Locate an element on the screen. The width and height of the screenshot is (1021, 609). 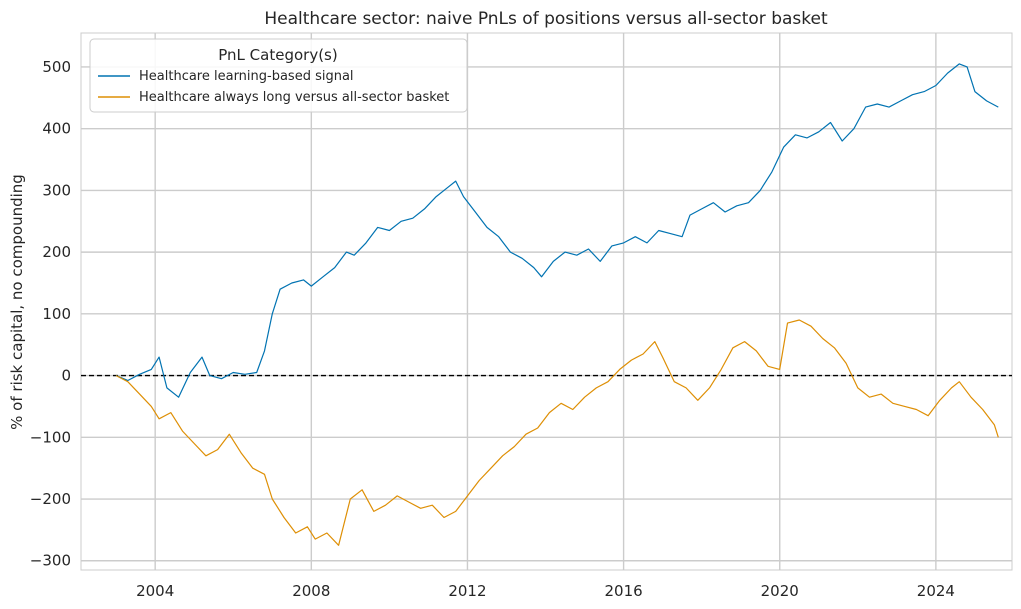
y-tick-label: 400 is located at coordinates (56, 129).